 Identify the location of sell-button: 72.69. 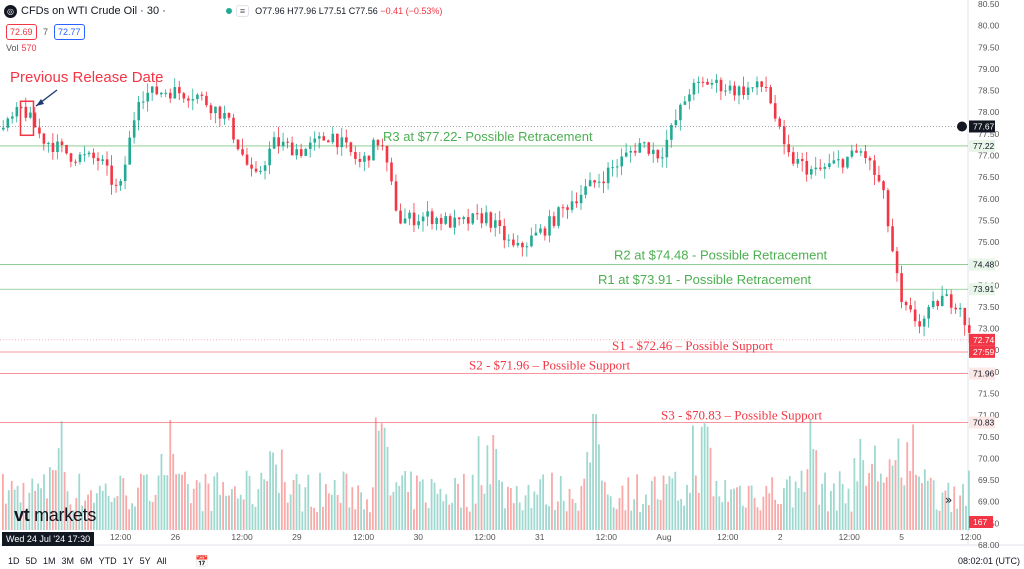
(21, 32).